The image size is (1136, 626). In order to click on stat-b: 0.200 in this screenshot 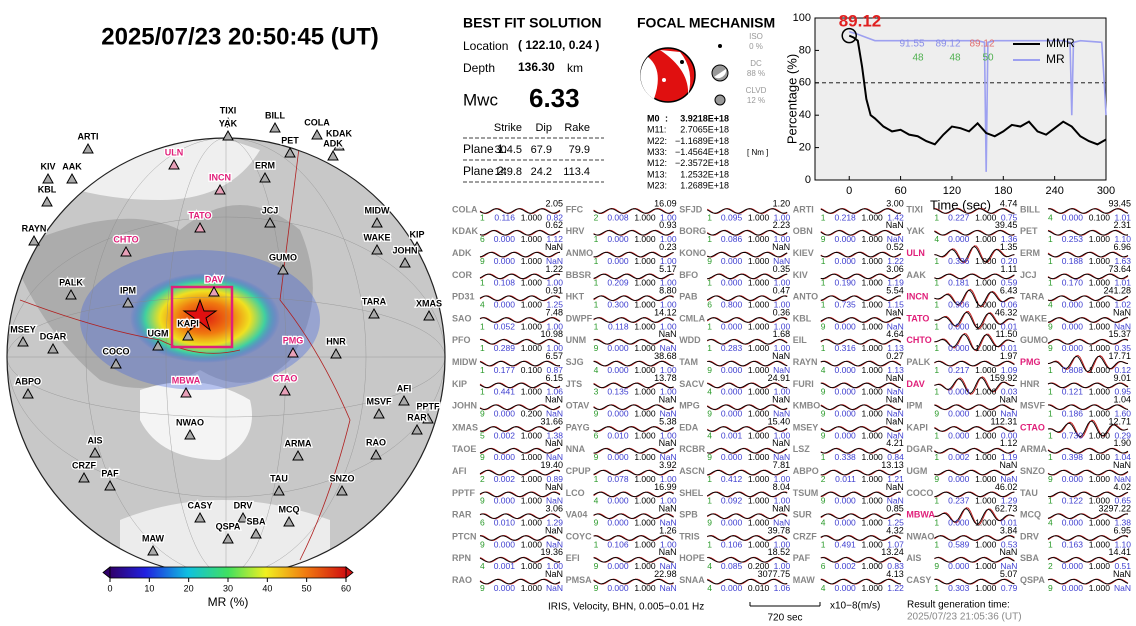, I will do `click(532, 413)`.